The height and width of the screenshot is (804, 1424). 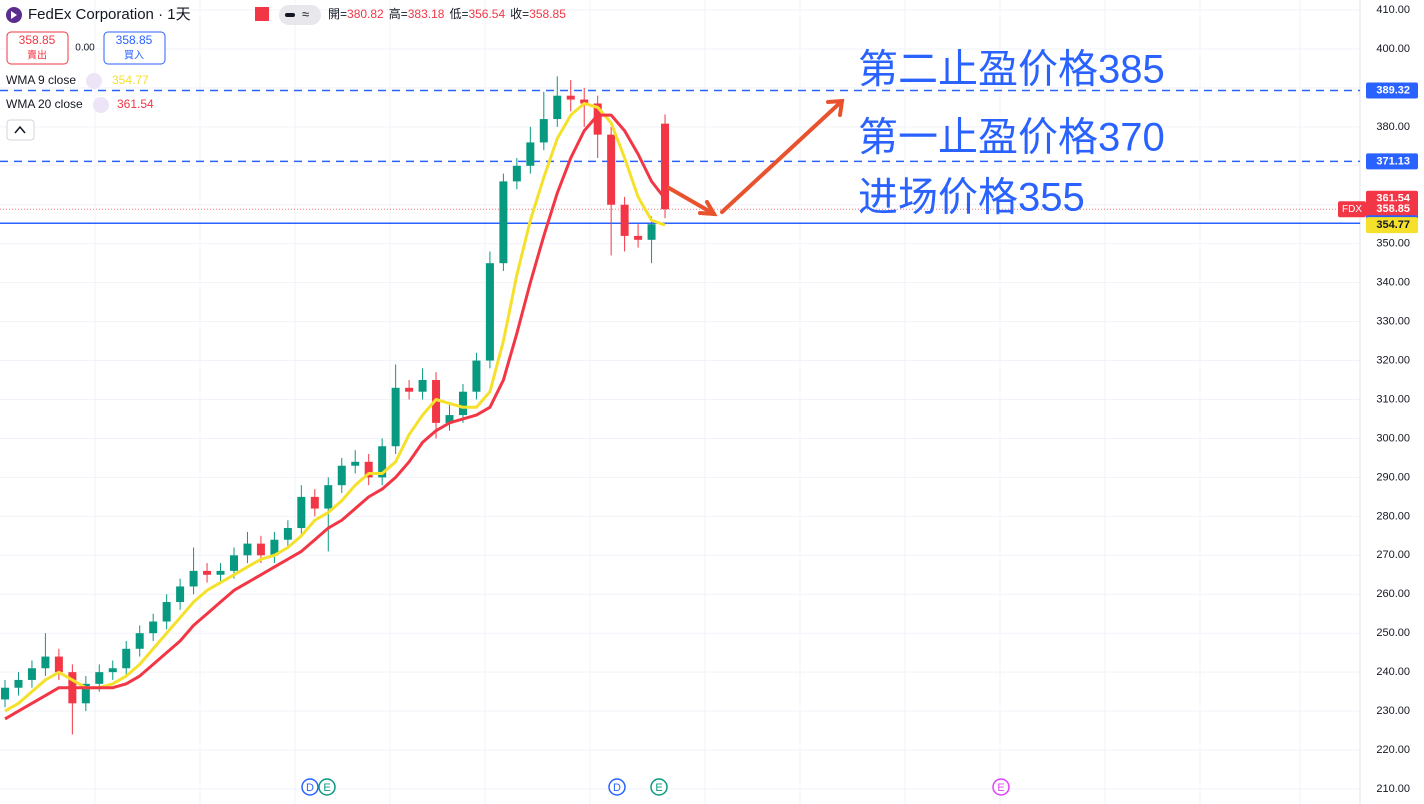 What do you see at coordinates (447, 13) in the screenshot?
I see `ohlc-readout: 開=380.82 高=383.18 低=356.54 收=358.85` at bounding box center [447, 13].